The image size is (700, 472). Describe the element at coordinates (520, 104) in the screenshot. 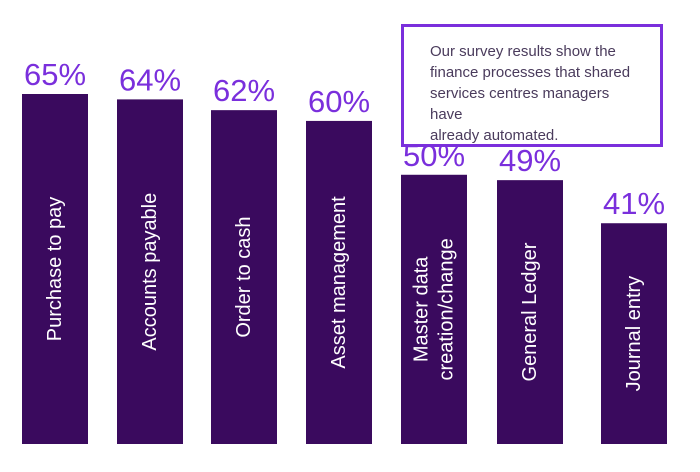

I see `annotation-line: services centres managers have` at that location.